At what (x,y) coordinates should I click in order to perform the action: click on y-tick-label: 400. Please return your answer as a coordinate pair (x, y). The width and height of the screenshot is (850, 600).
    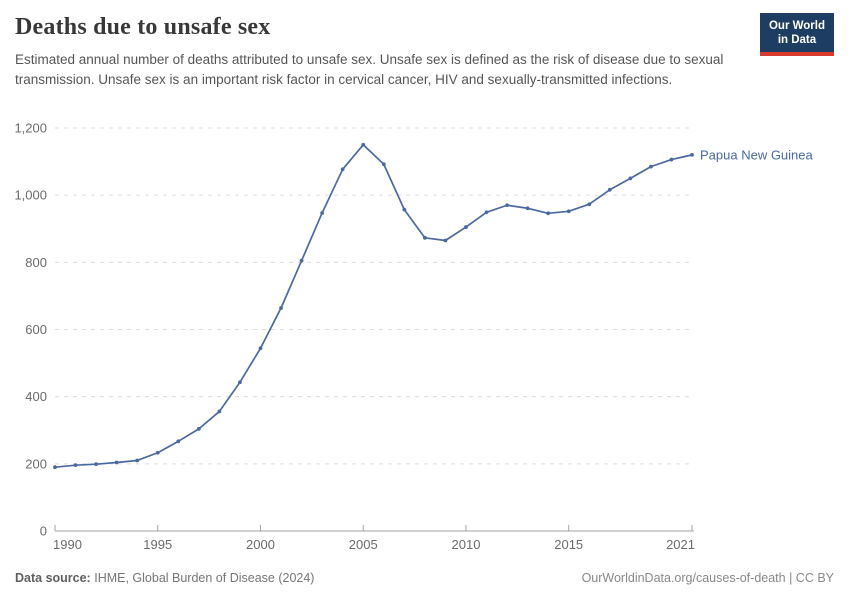
    Looking at the image, I should click on (36, 396).